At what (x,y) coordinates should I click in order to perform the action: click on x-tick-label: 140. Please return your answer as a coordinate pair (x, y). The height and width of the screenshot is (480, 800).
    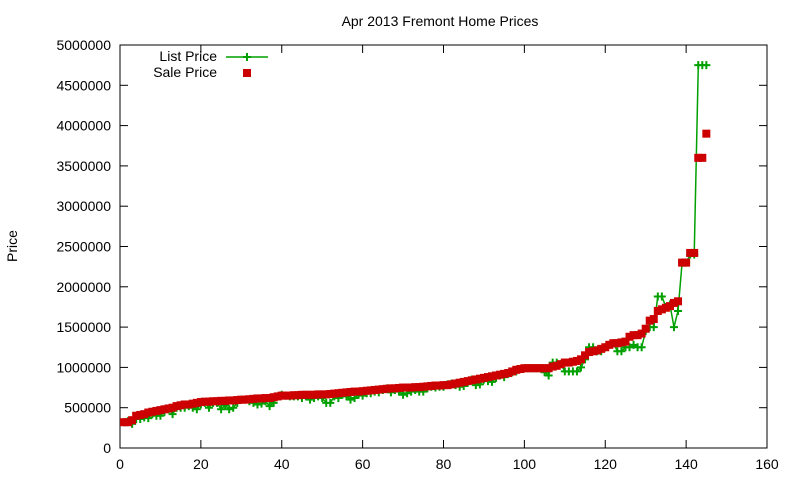
    Looking at the image, I should click on (686, 464).